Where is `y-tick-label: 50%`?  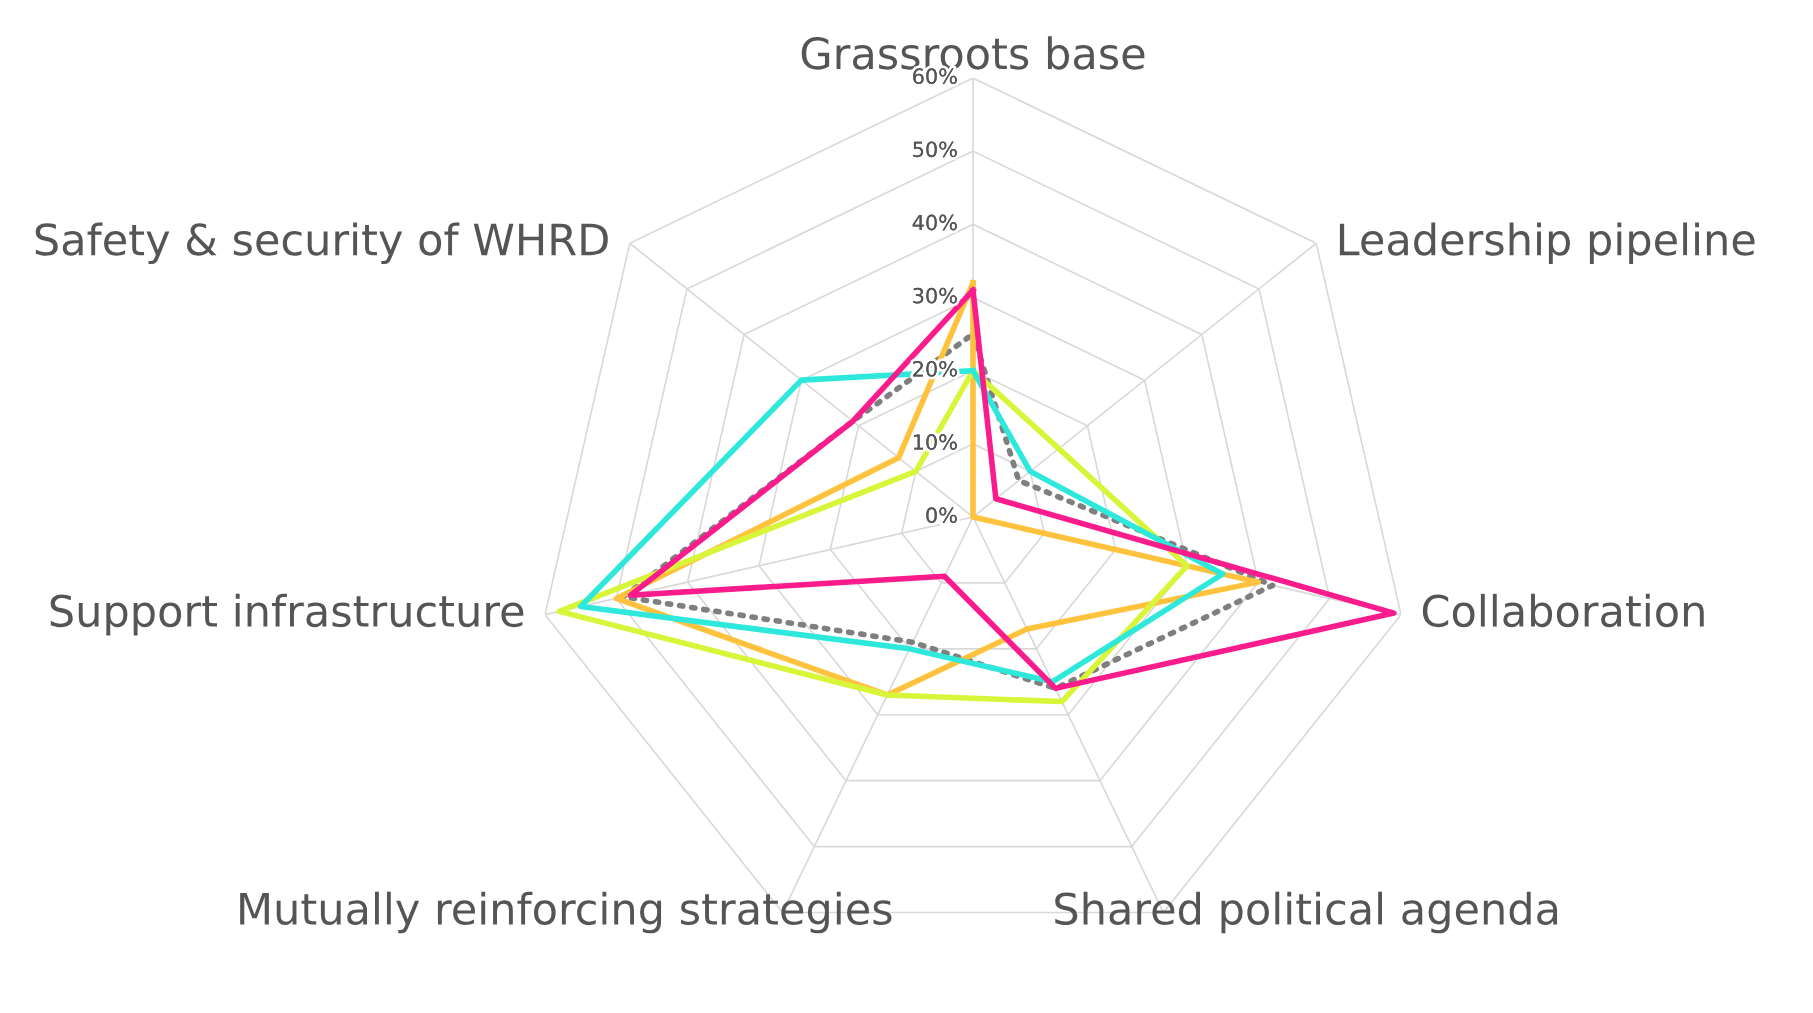
y-tick-label: 50% is located at coordinates (935, 149).